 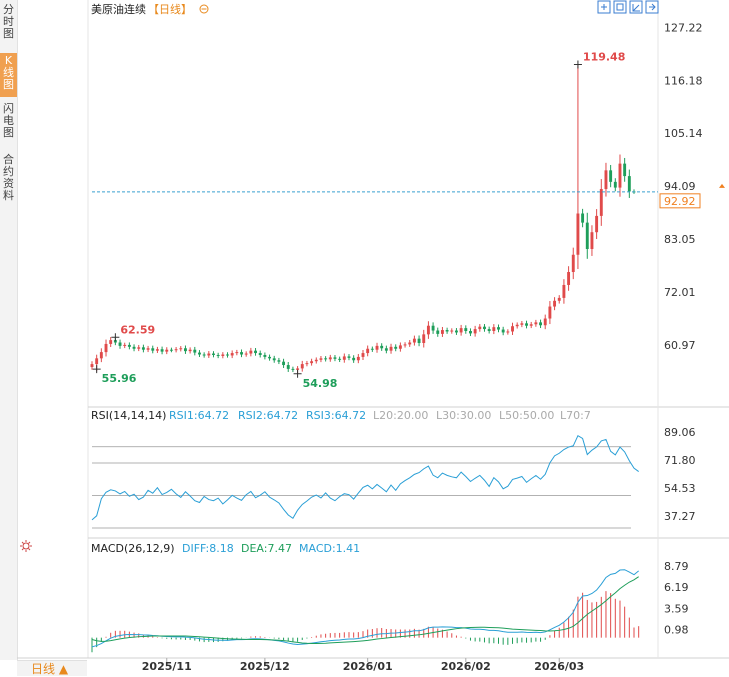 What do you see at coordinates (204, 9) in the screenshot?
I see `circle-minus-icon` at bounding box center [204, 9].